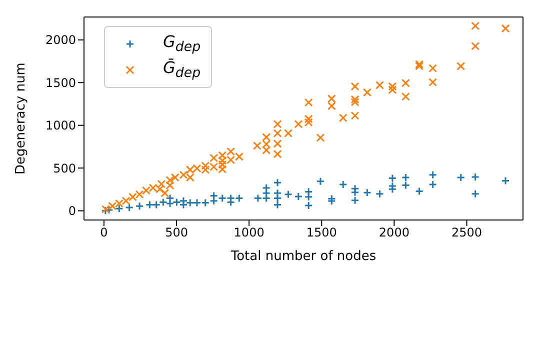  I want to click on y-tick-label: 1500, so click(60, 83).